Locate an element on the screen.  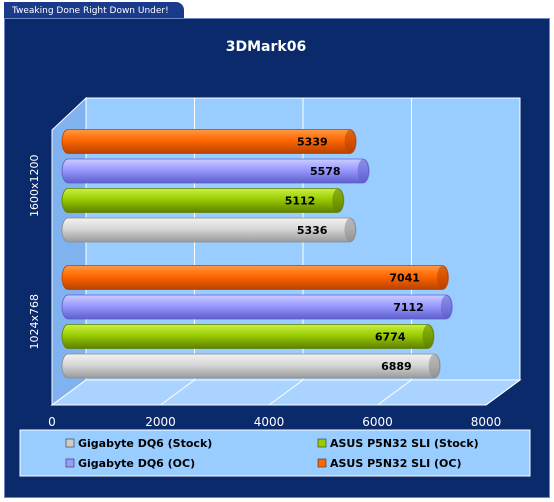
bar-value-label: 5112 is located at coordinates (300, 201).